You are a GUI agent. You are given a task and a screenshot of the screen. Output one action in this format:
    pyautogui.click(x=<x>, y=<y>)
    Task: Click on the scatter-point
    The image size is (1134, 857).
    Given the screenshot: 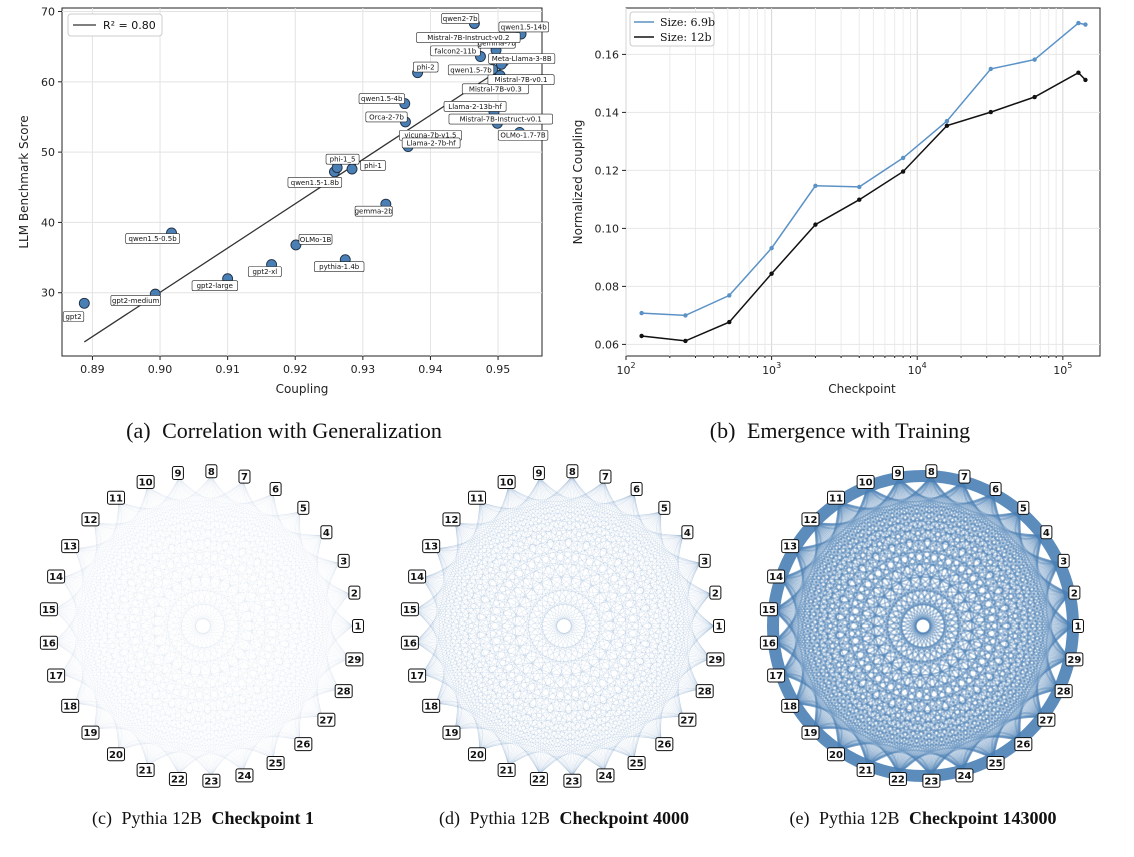 What is the action you would take?
    pyautogui.click(x=296, y=245)
    